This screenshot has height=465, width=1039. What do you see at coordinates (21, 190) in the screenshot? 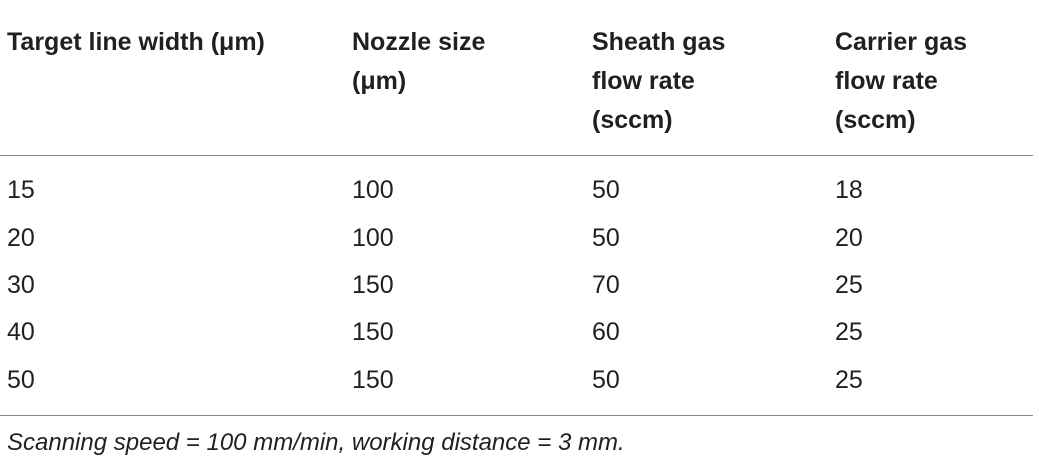
I see `table-cell: 15` at bounding box center [21, 190].